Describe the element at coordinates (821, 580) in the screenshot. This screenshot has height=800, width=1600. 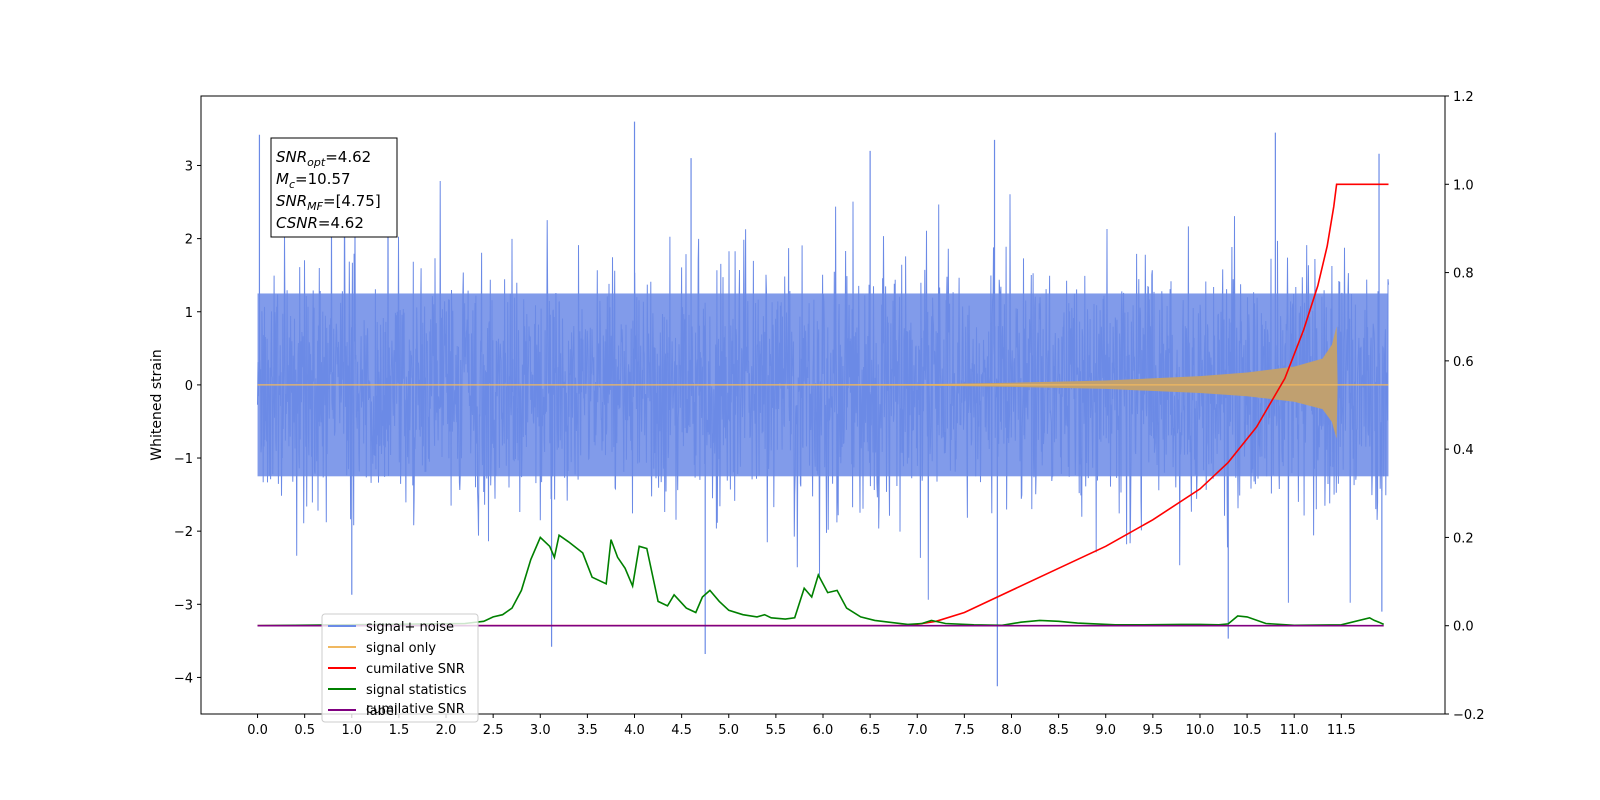
I see `series-signal-statistics-line` at that location.